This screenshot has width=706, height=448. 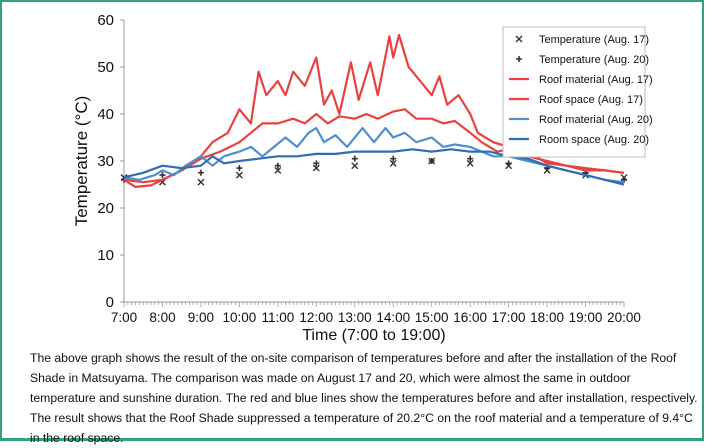 What do you see at coordinates (316, 317) in the screenshot?
I see `x-tick-label: 12:00` at bounding box center [316, 317].